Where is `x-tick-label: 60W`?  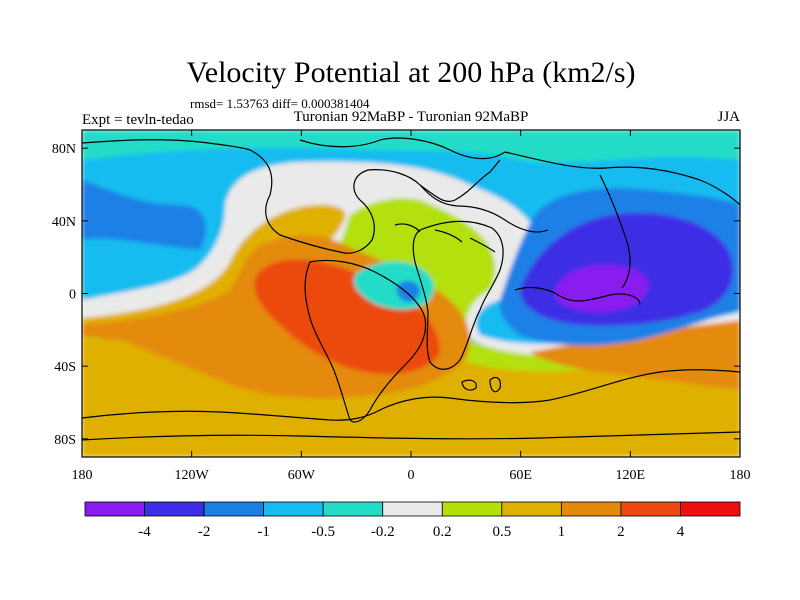 x-tick-label: 60W is located at coordinates (302, 475).